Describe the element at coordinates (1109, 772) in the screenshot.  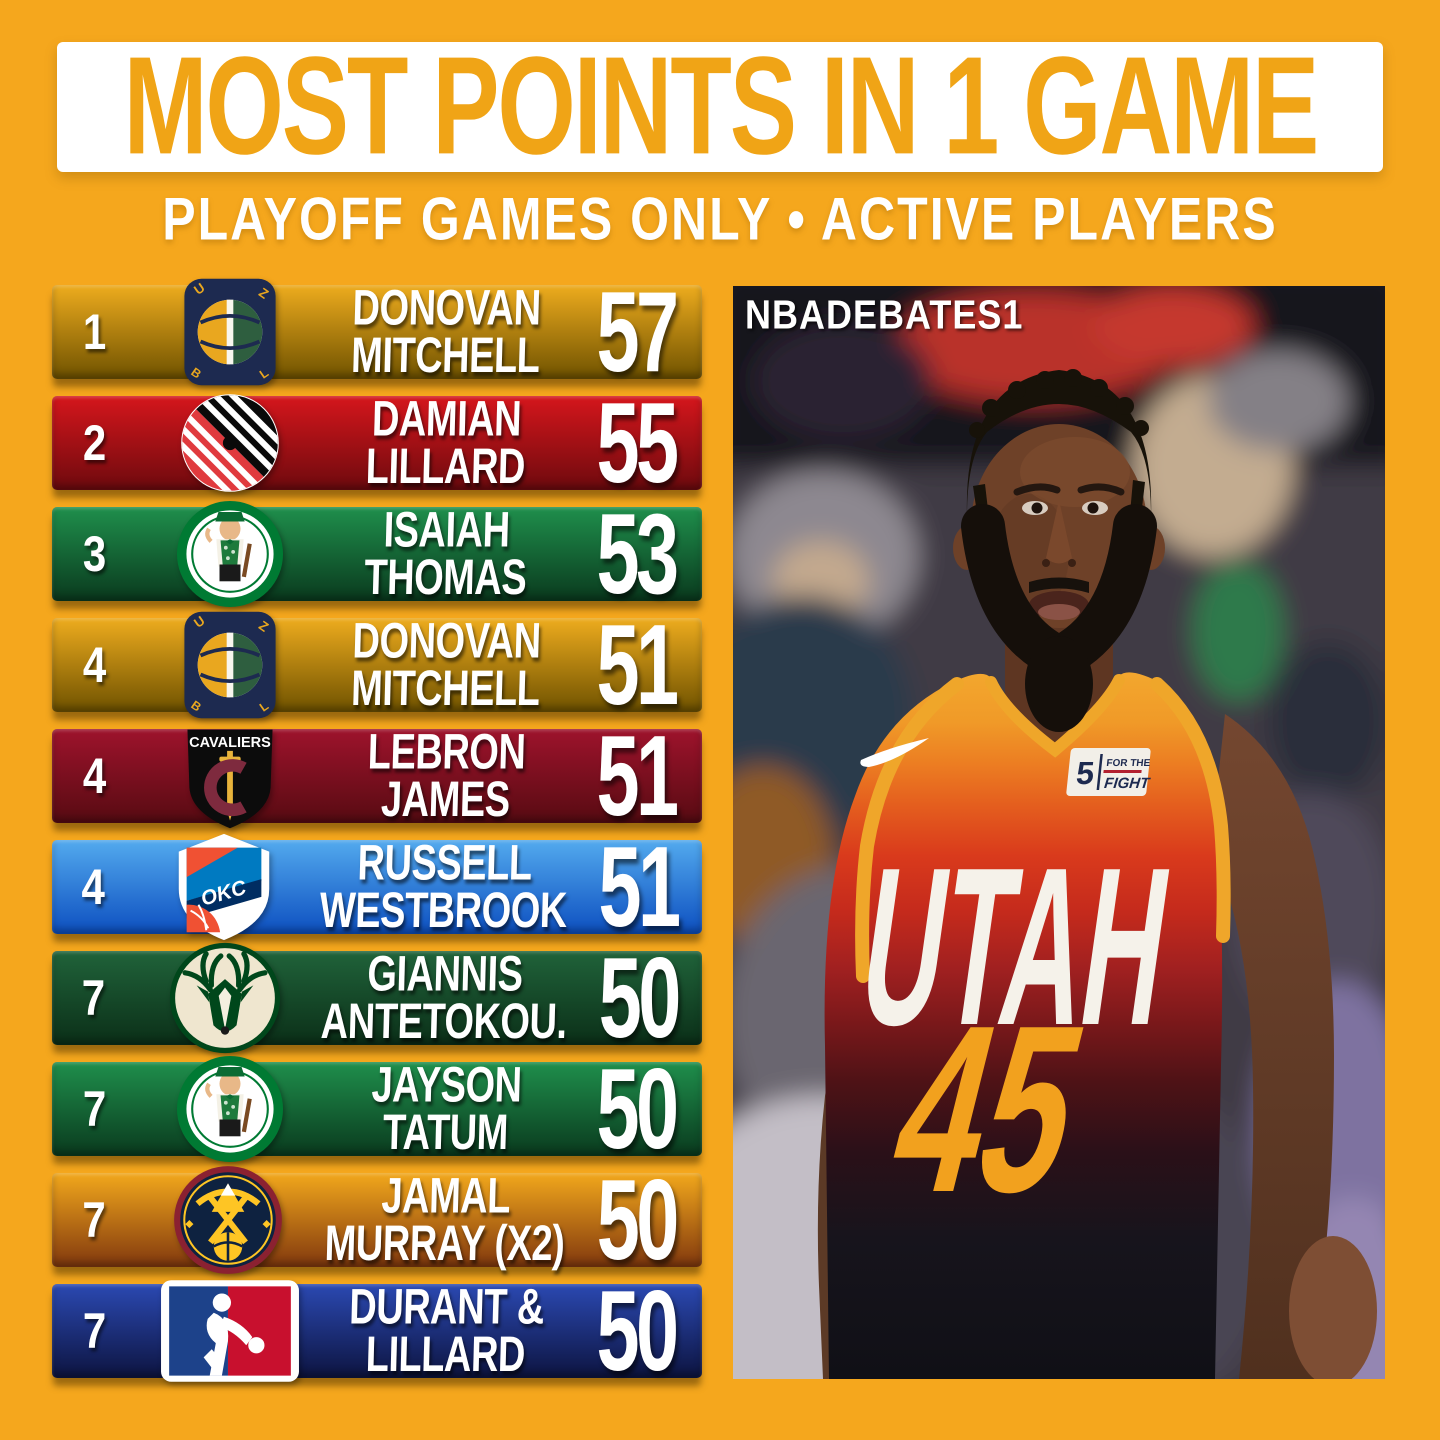
I see `five-for-the-fight-patch: 5 FOR THE FIGHT` at that location.